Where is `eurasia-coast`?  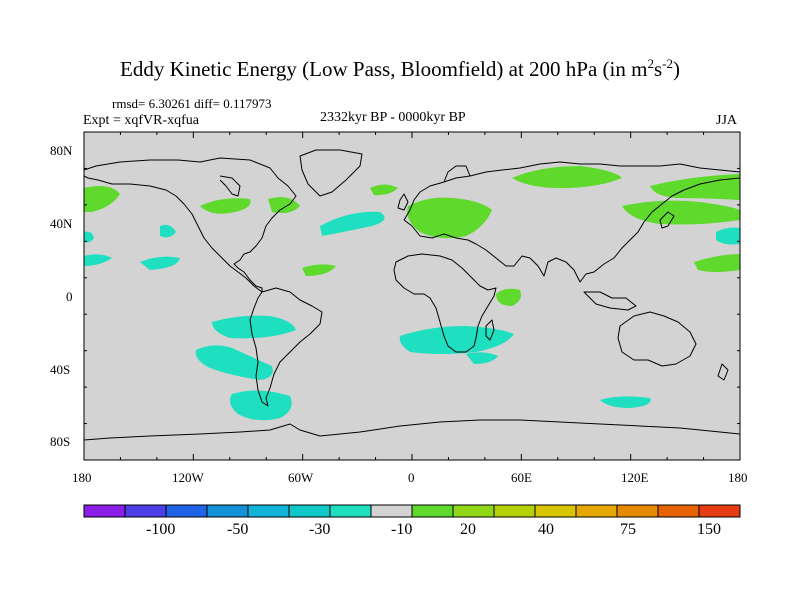
eurasia-coast is located at coordinates (571, 191).